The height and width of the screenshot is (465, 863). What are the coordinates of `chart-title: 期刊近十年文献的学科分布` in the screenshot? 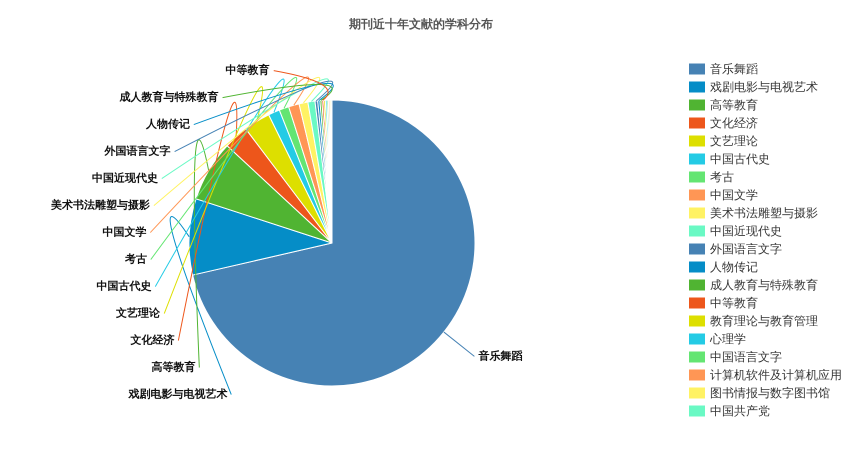 It's located at (421, 24).